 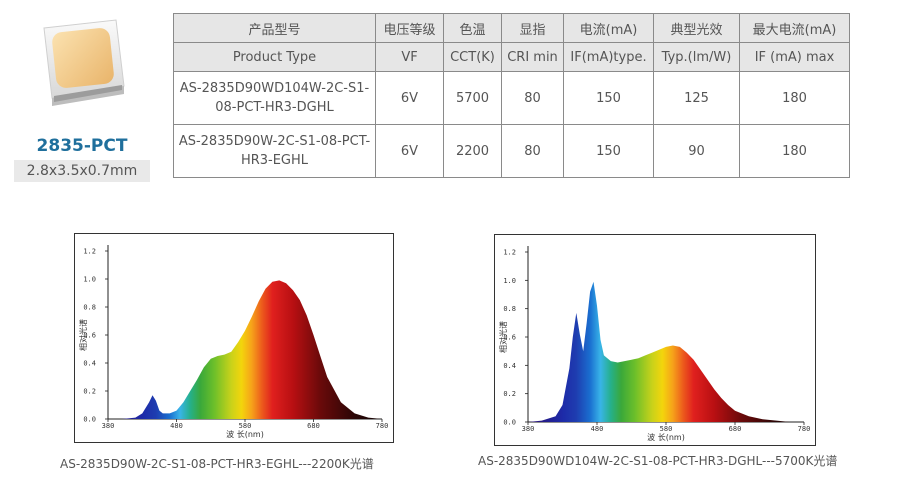 What do you see at coordinates (608, 57) in the screenshot?
I see `header-cell: IF(mA)type.` at bounding box center [608, 57].